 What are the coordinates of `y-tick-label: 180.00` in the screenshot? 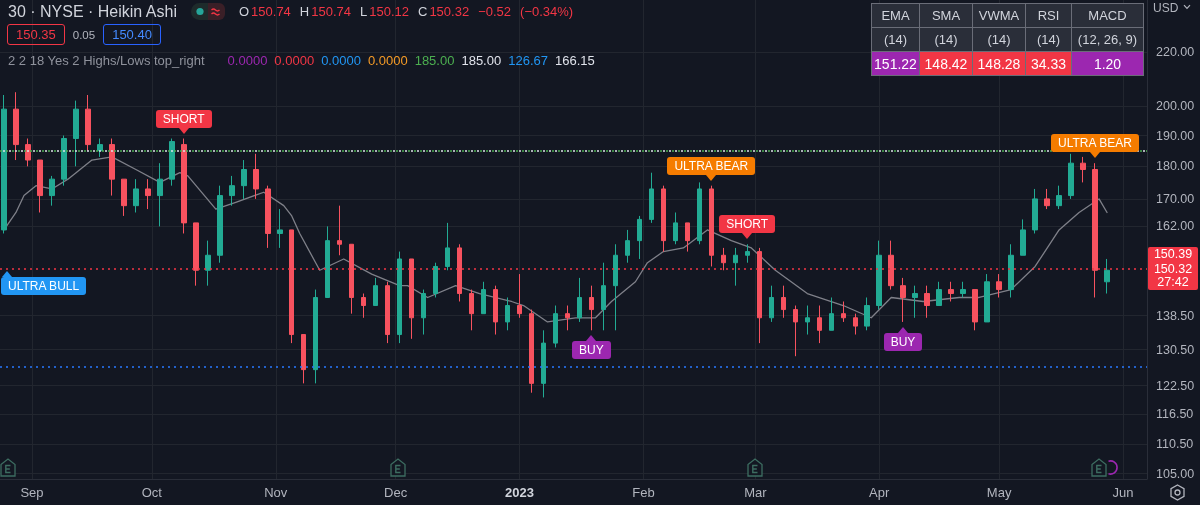 It's located at (1175, 166).